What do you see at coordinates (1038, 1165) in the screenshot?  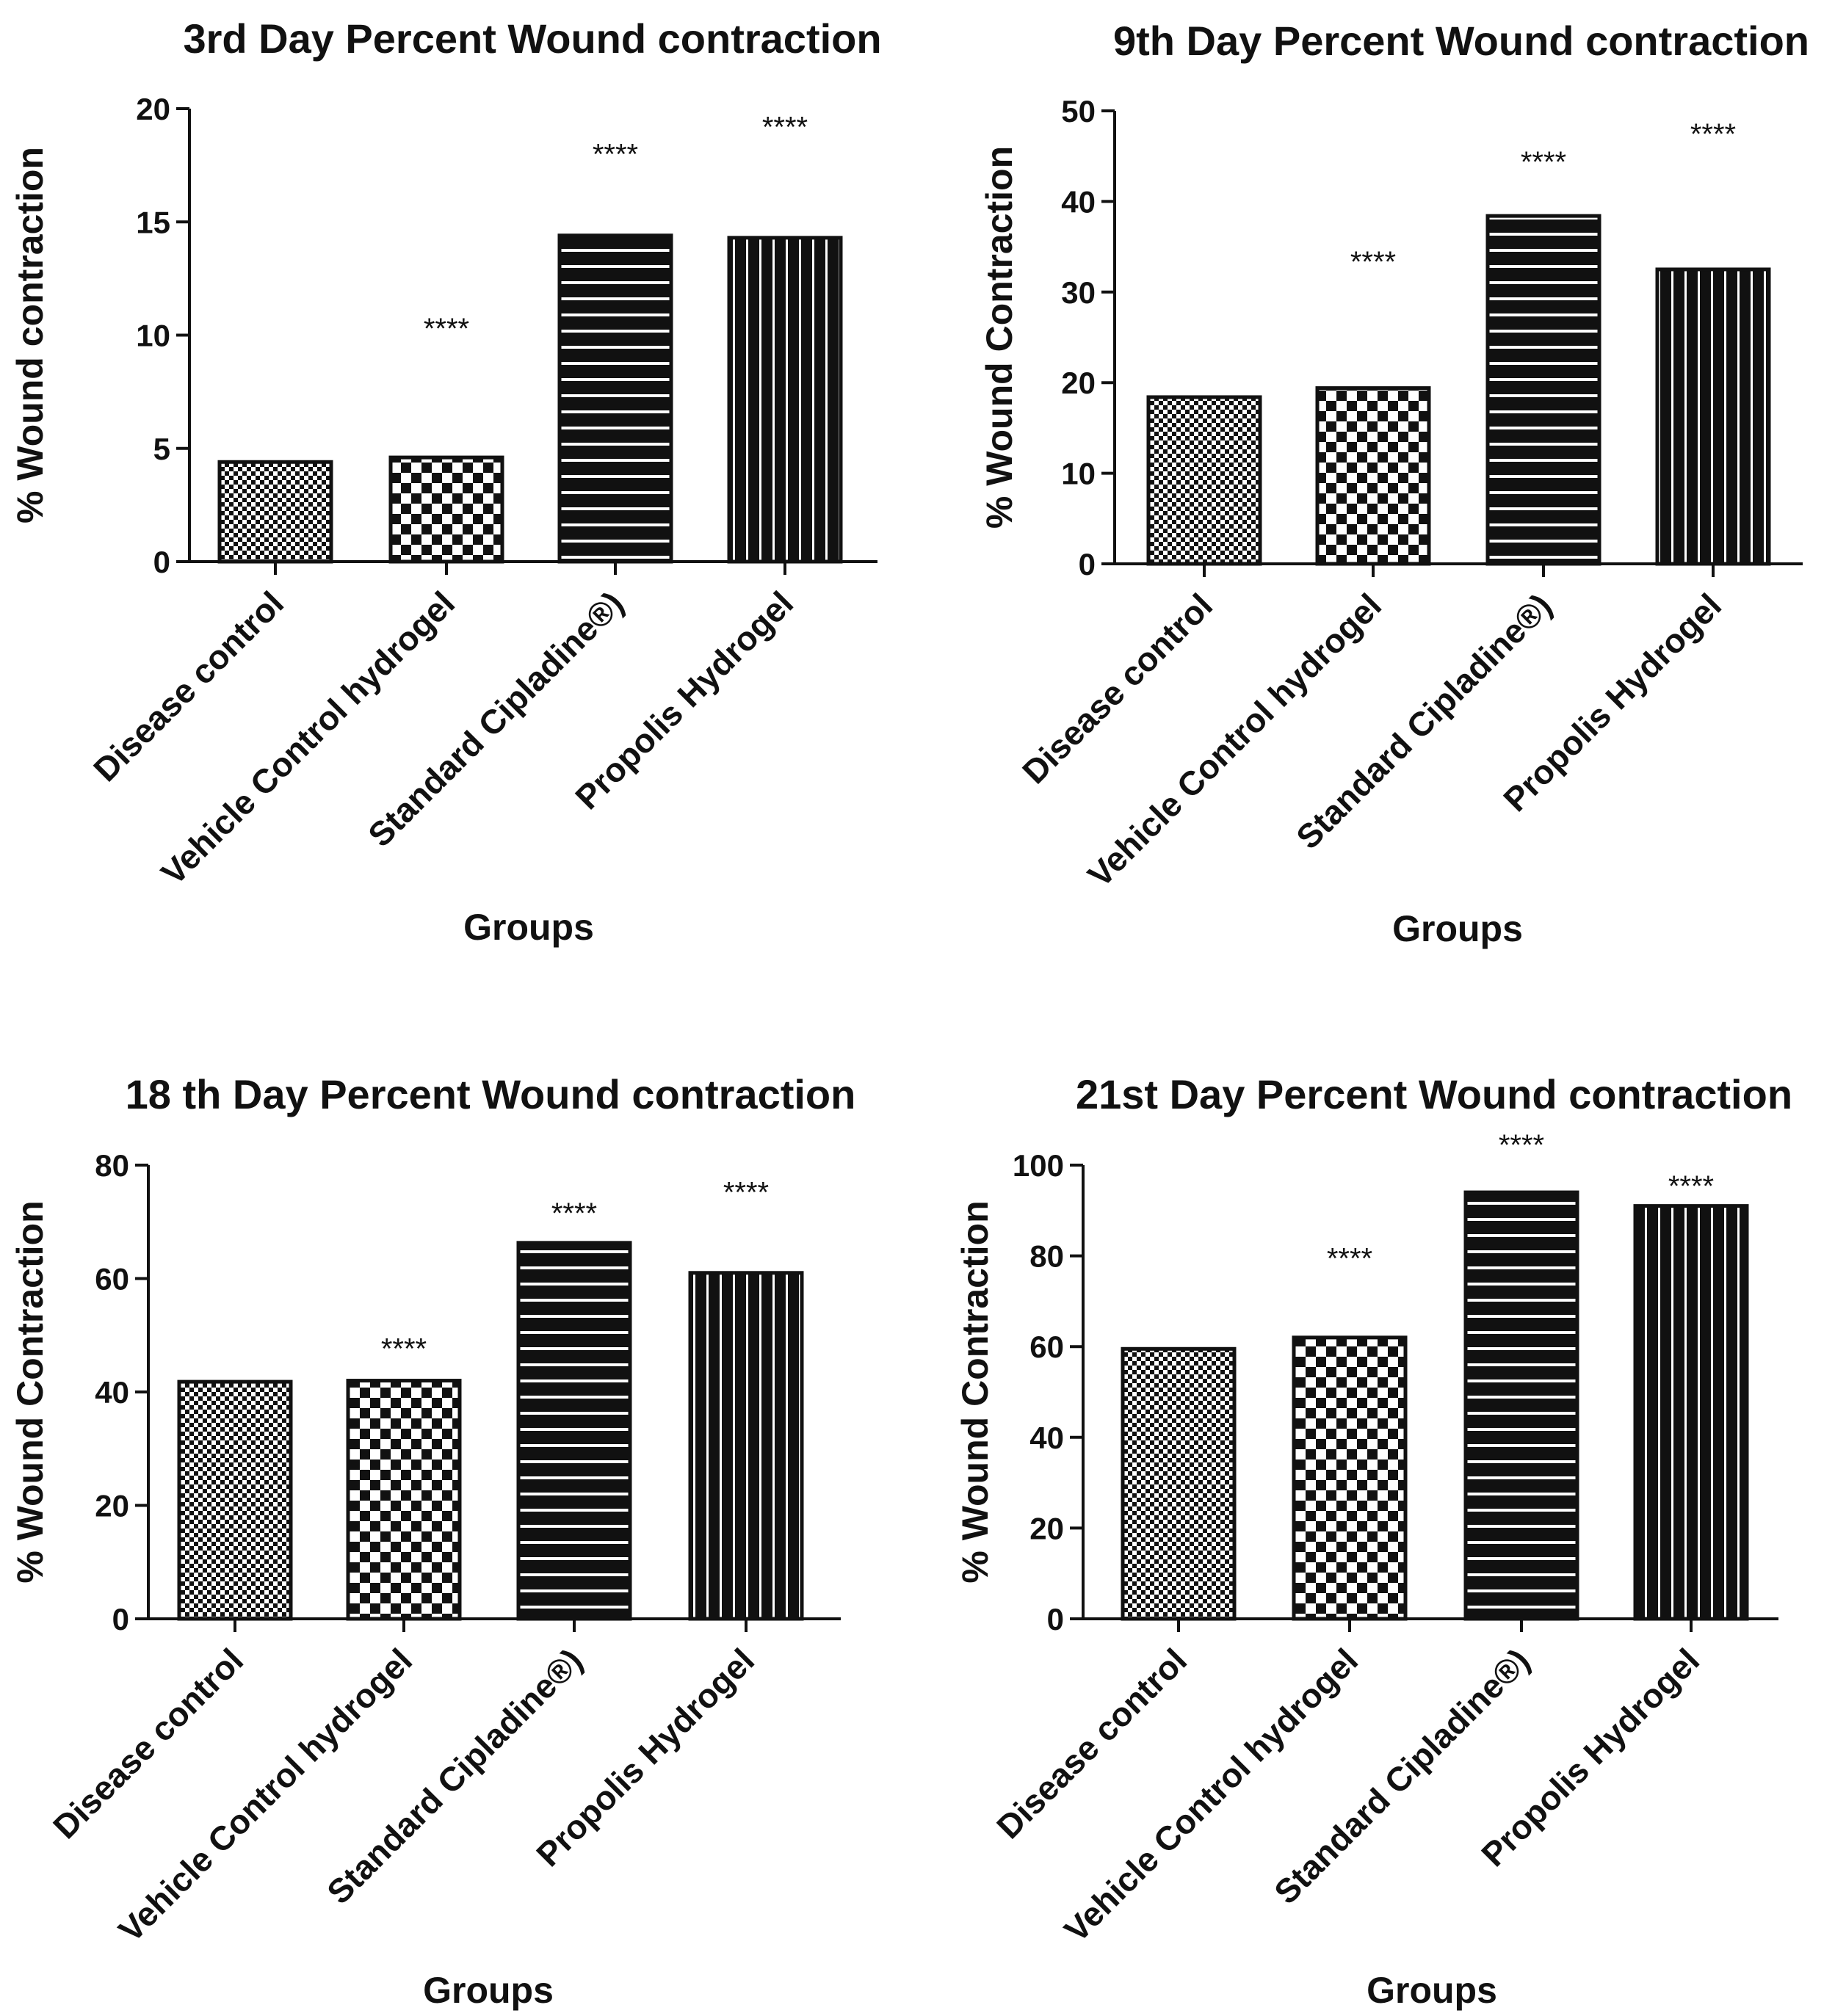 I see `y-tick-label: 100` at bounding box center [1038, 1165].